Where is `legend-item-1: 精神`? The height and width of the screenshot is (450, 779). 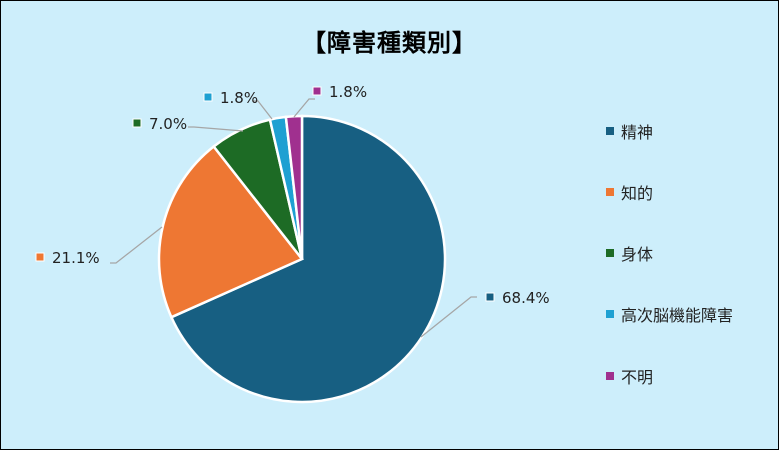
legend-item-1: 精神 is located at coordinates (630, 131).